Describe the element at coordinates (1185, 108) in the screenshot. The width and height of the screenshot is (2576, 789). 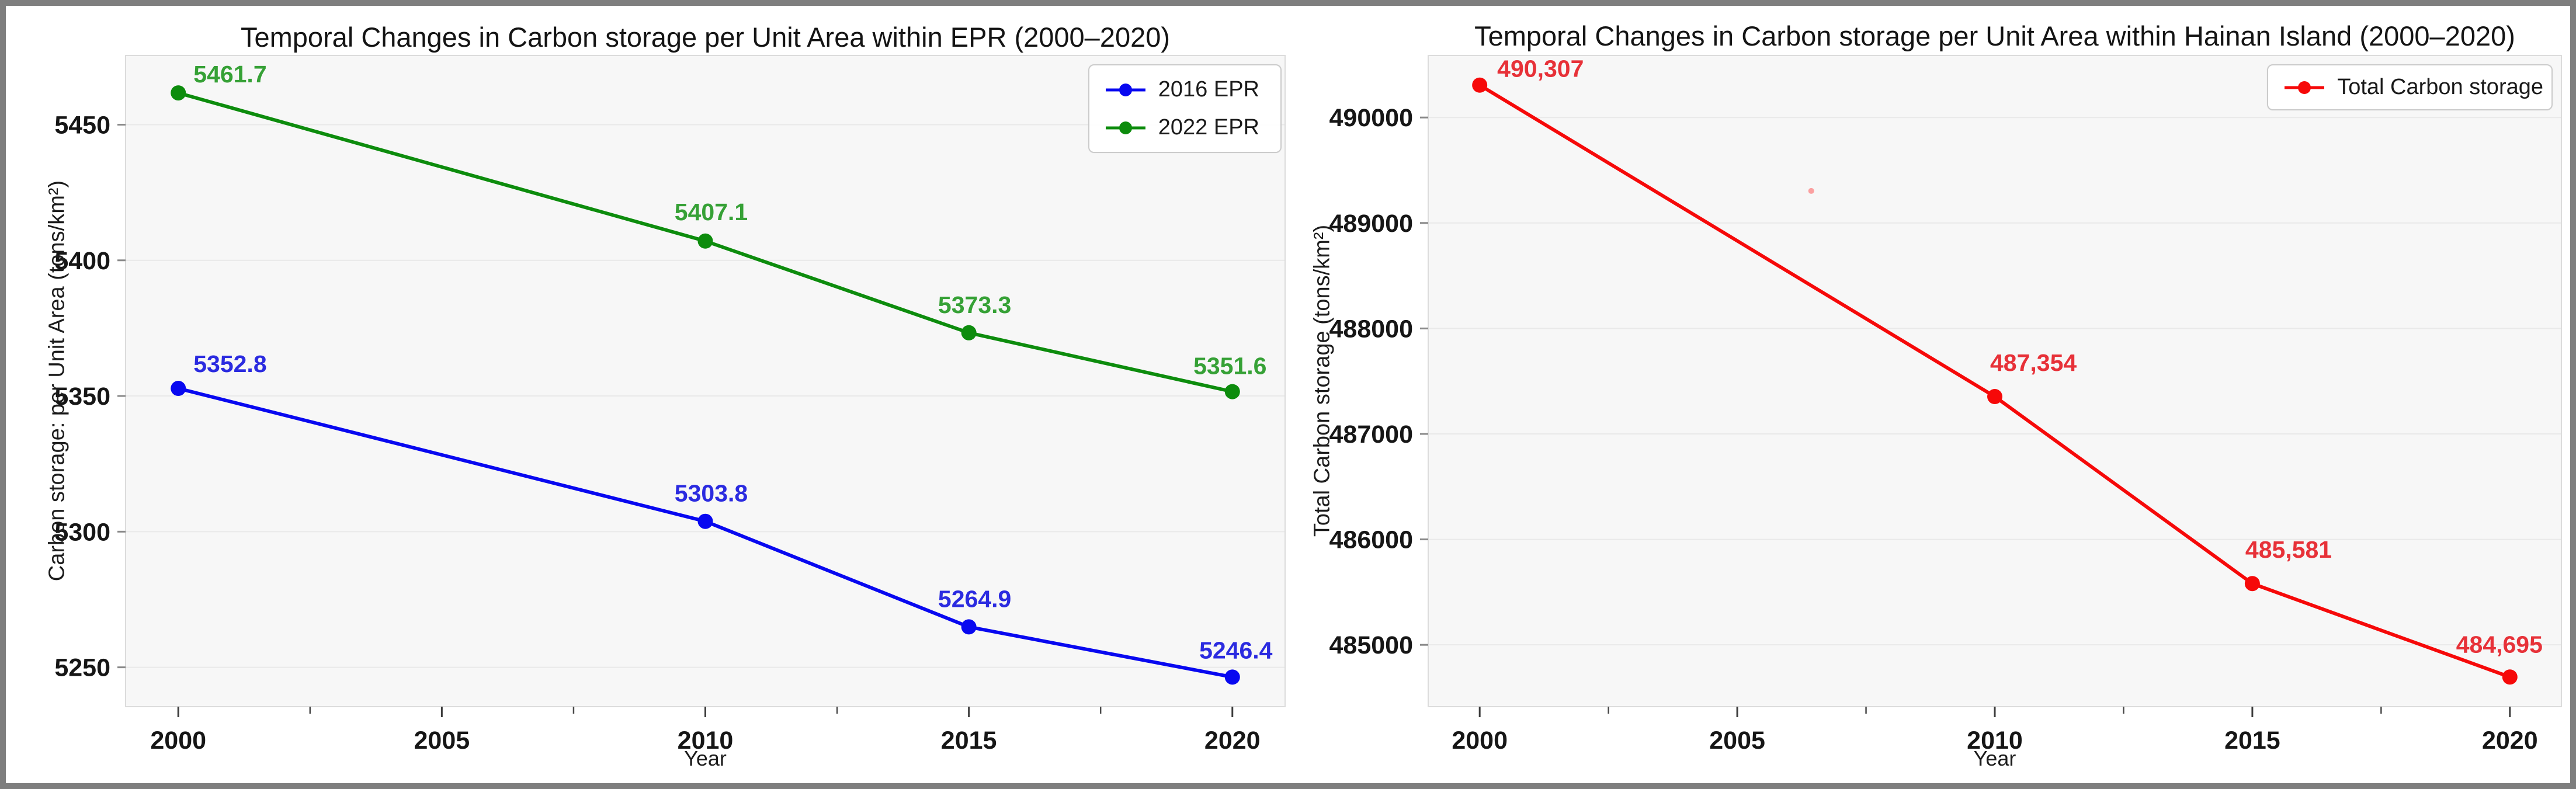
I see `legend: 2016 EPR 2022 EPR` at that location.